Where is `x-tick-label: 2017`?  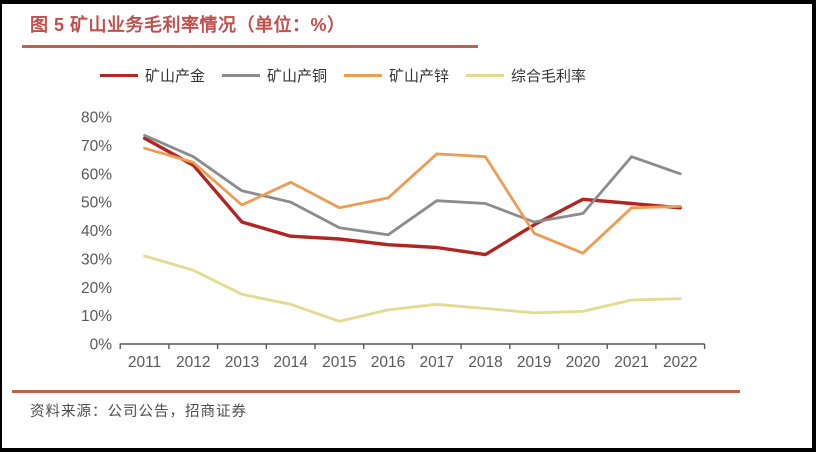 x-tick-label: 2017 is located at coordinates (437, 362).